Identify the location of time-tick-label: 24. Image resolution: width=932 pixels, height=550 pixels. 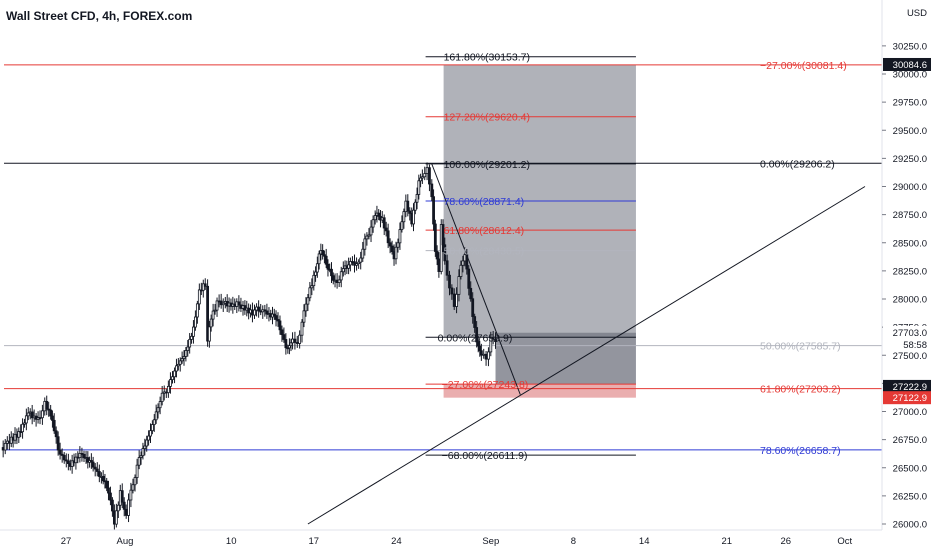
(396, 541).